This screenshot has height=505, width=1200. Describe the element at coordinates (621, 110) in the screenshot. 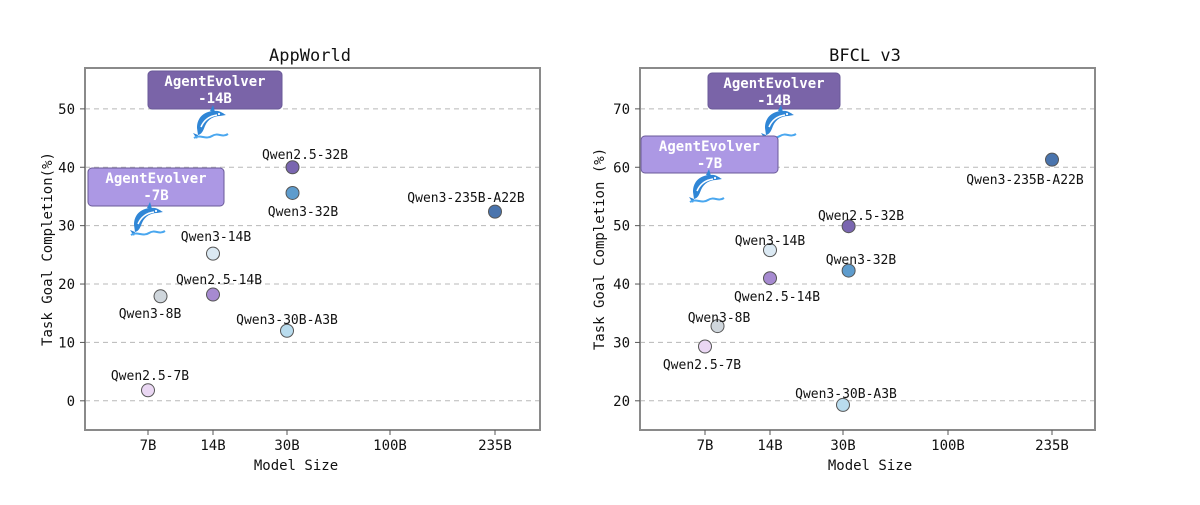

I see `y-tick-label: 70` at that location.